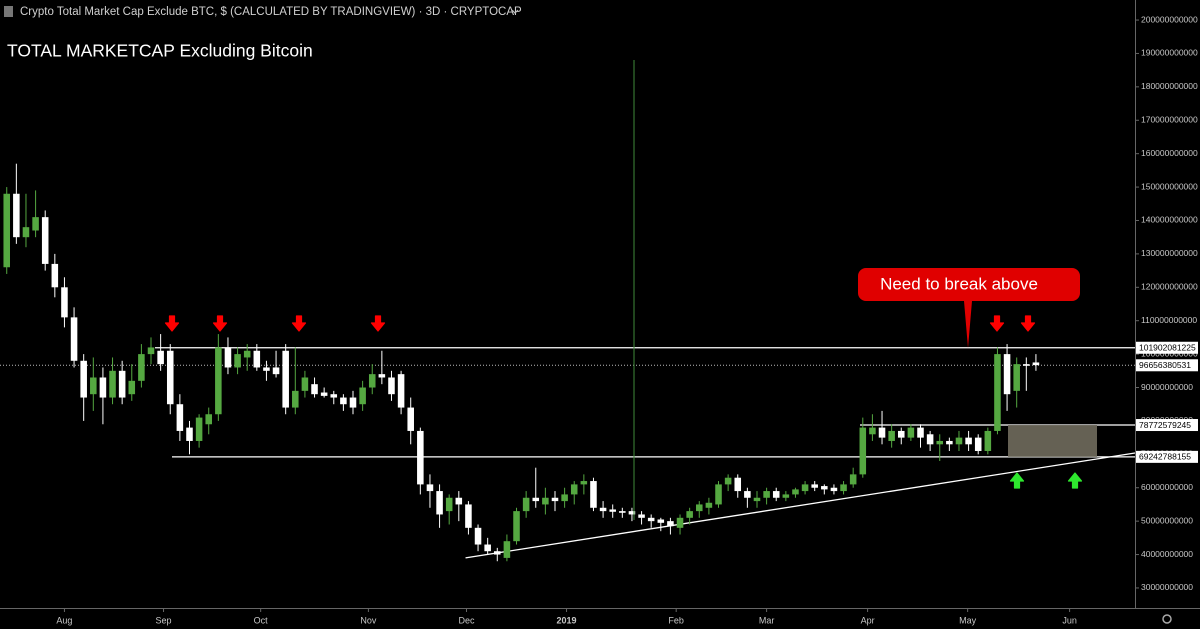  What do you see at coordinates (515, 11) in the screenshot?
I see `header-chevron` at bounding box center [515, 11].